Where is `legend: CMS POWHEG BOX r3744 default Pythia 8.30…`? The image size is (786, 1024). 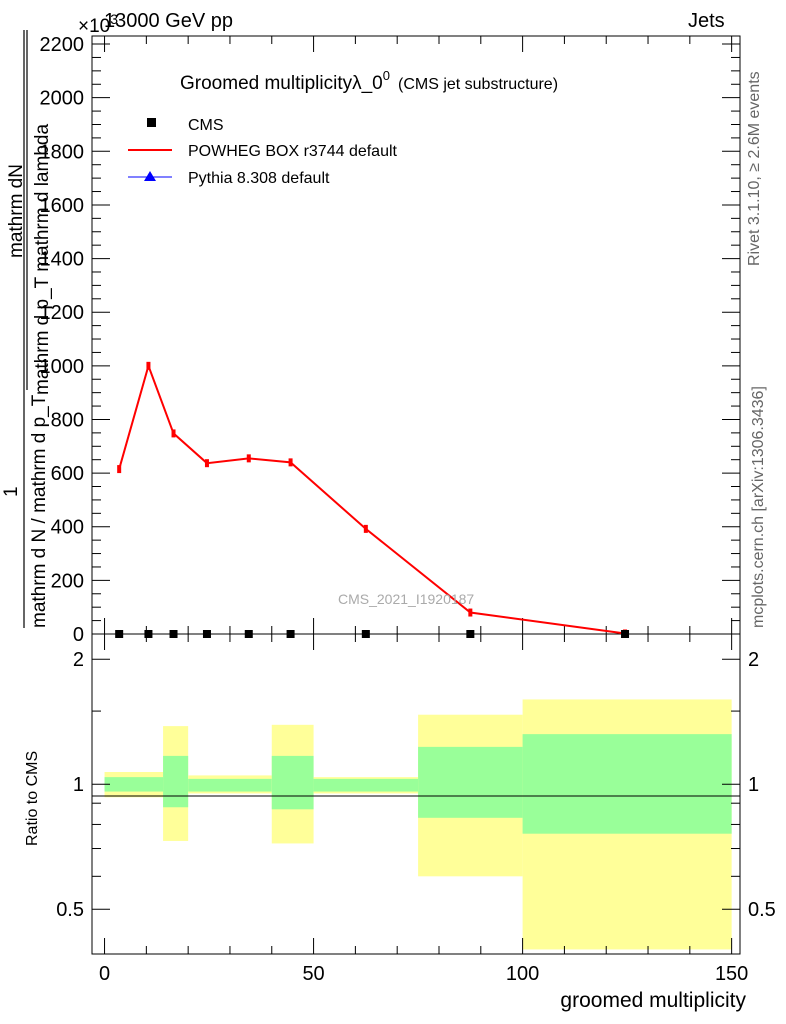 legend: CMS POWHEG BOX r3744 default Pythia 8.30… is located at coordinates (263, 152).